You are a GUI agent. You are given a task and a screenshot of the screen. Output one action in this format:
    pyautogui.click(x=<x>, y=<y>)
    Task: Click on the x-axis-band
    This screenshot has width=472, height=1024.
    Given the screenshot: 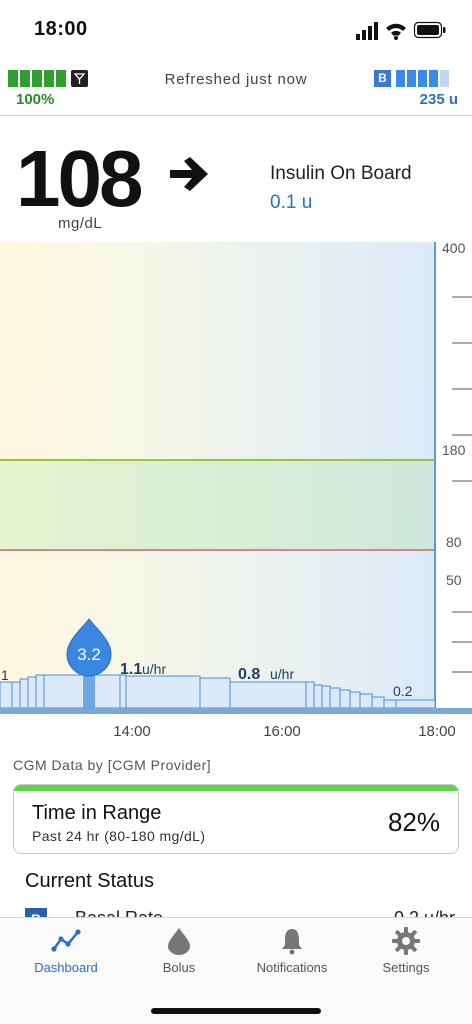 What is the action you would take?
    pyautogui.click(x=236, y=728)
    